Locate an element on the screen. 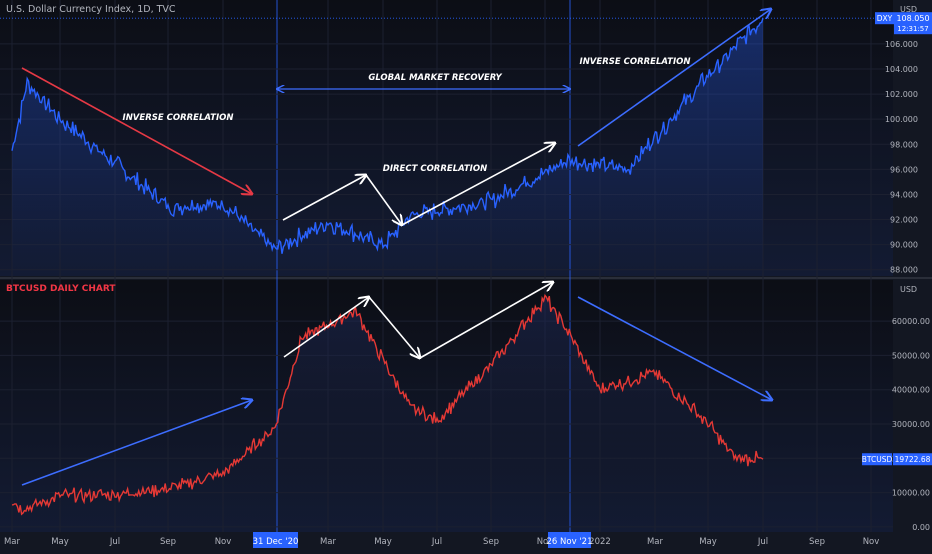 The image size is (932, 554). dxy-countdown: 12:31:57 is located at coordinates (912, 29).